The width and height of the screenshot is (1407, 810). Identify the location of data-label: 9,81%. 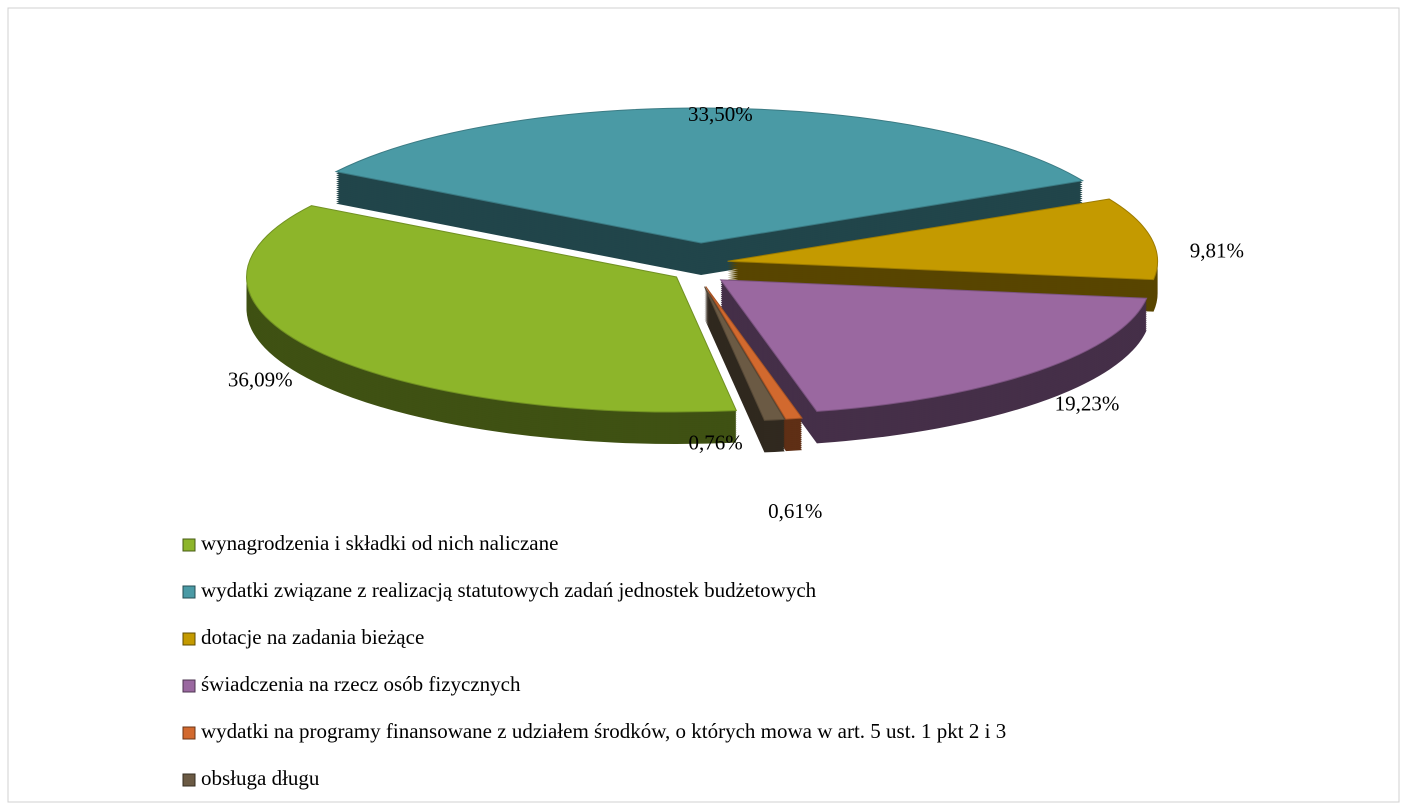
(1217, 251).